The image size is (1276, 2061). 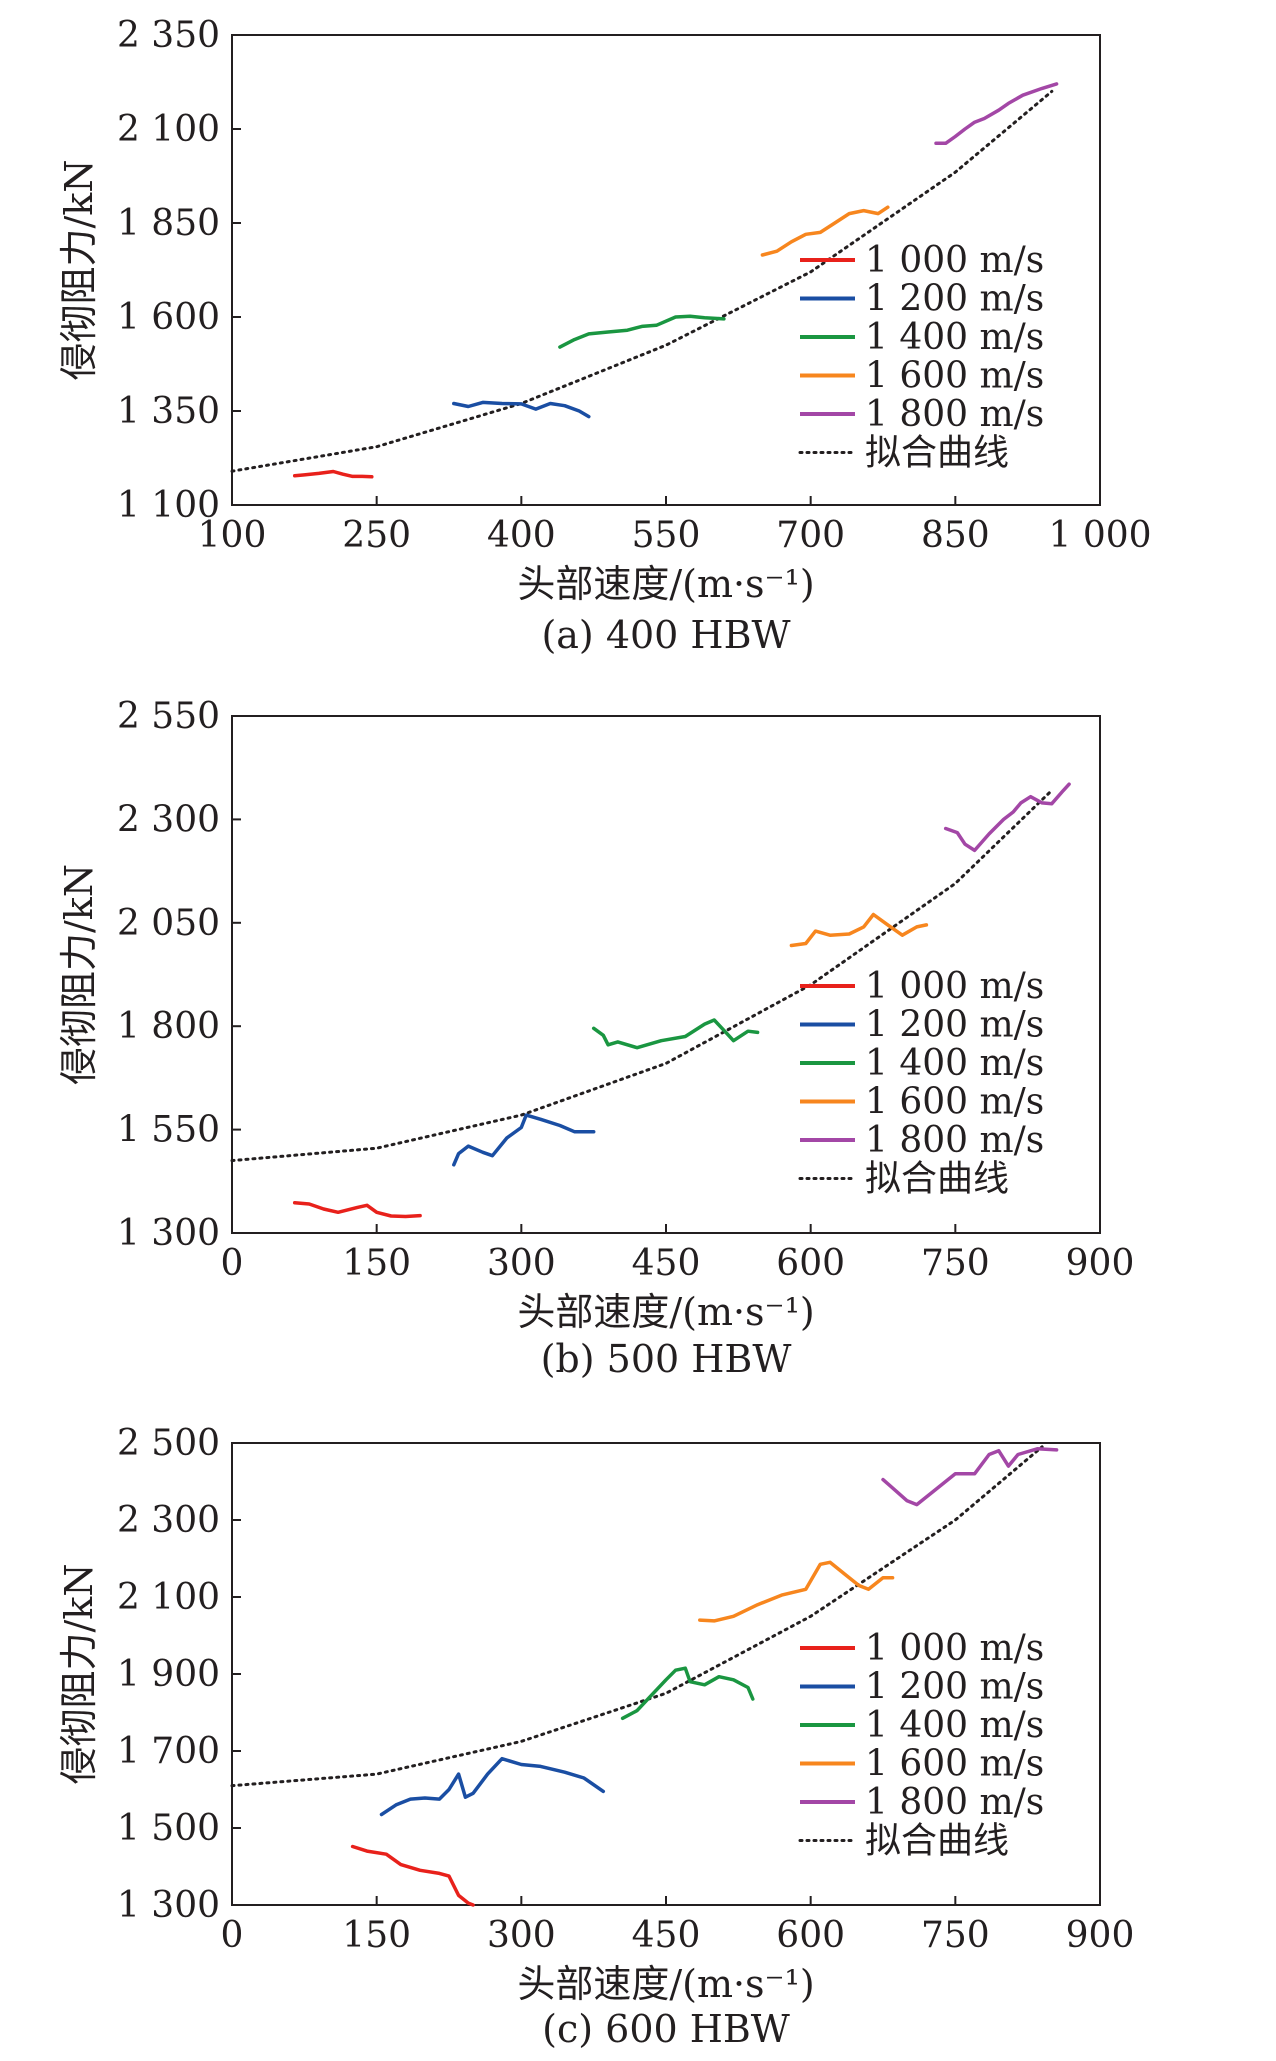 What do you see at coordinates (168, 505) in the screenshot?
I see `y-tick-label: 1 100` at bounding box center [168, 505].